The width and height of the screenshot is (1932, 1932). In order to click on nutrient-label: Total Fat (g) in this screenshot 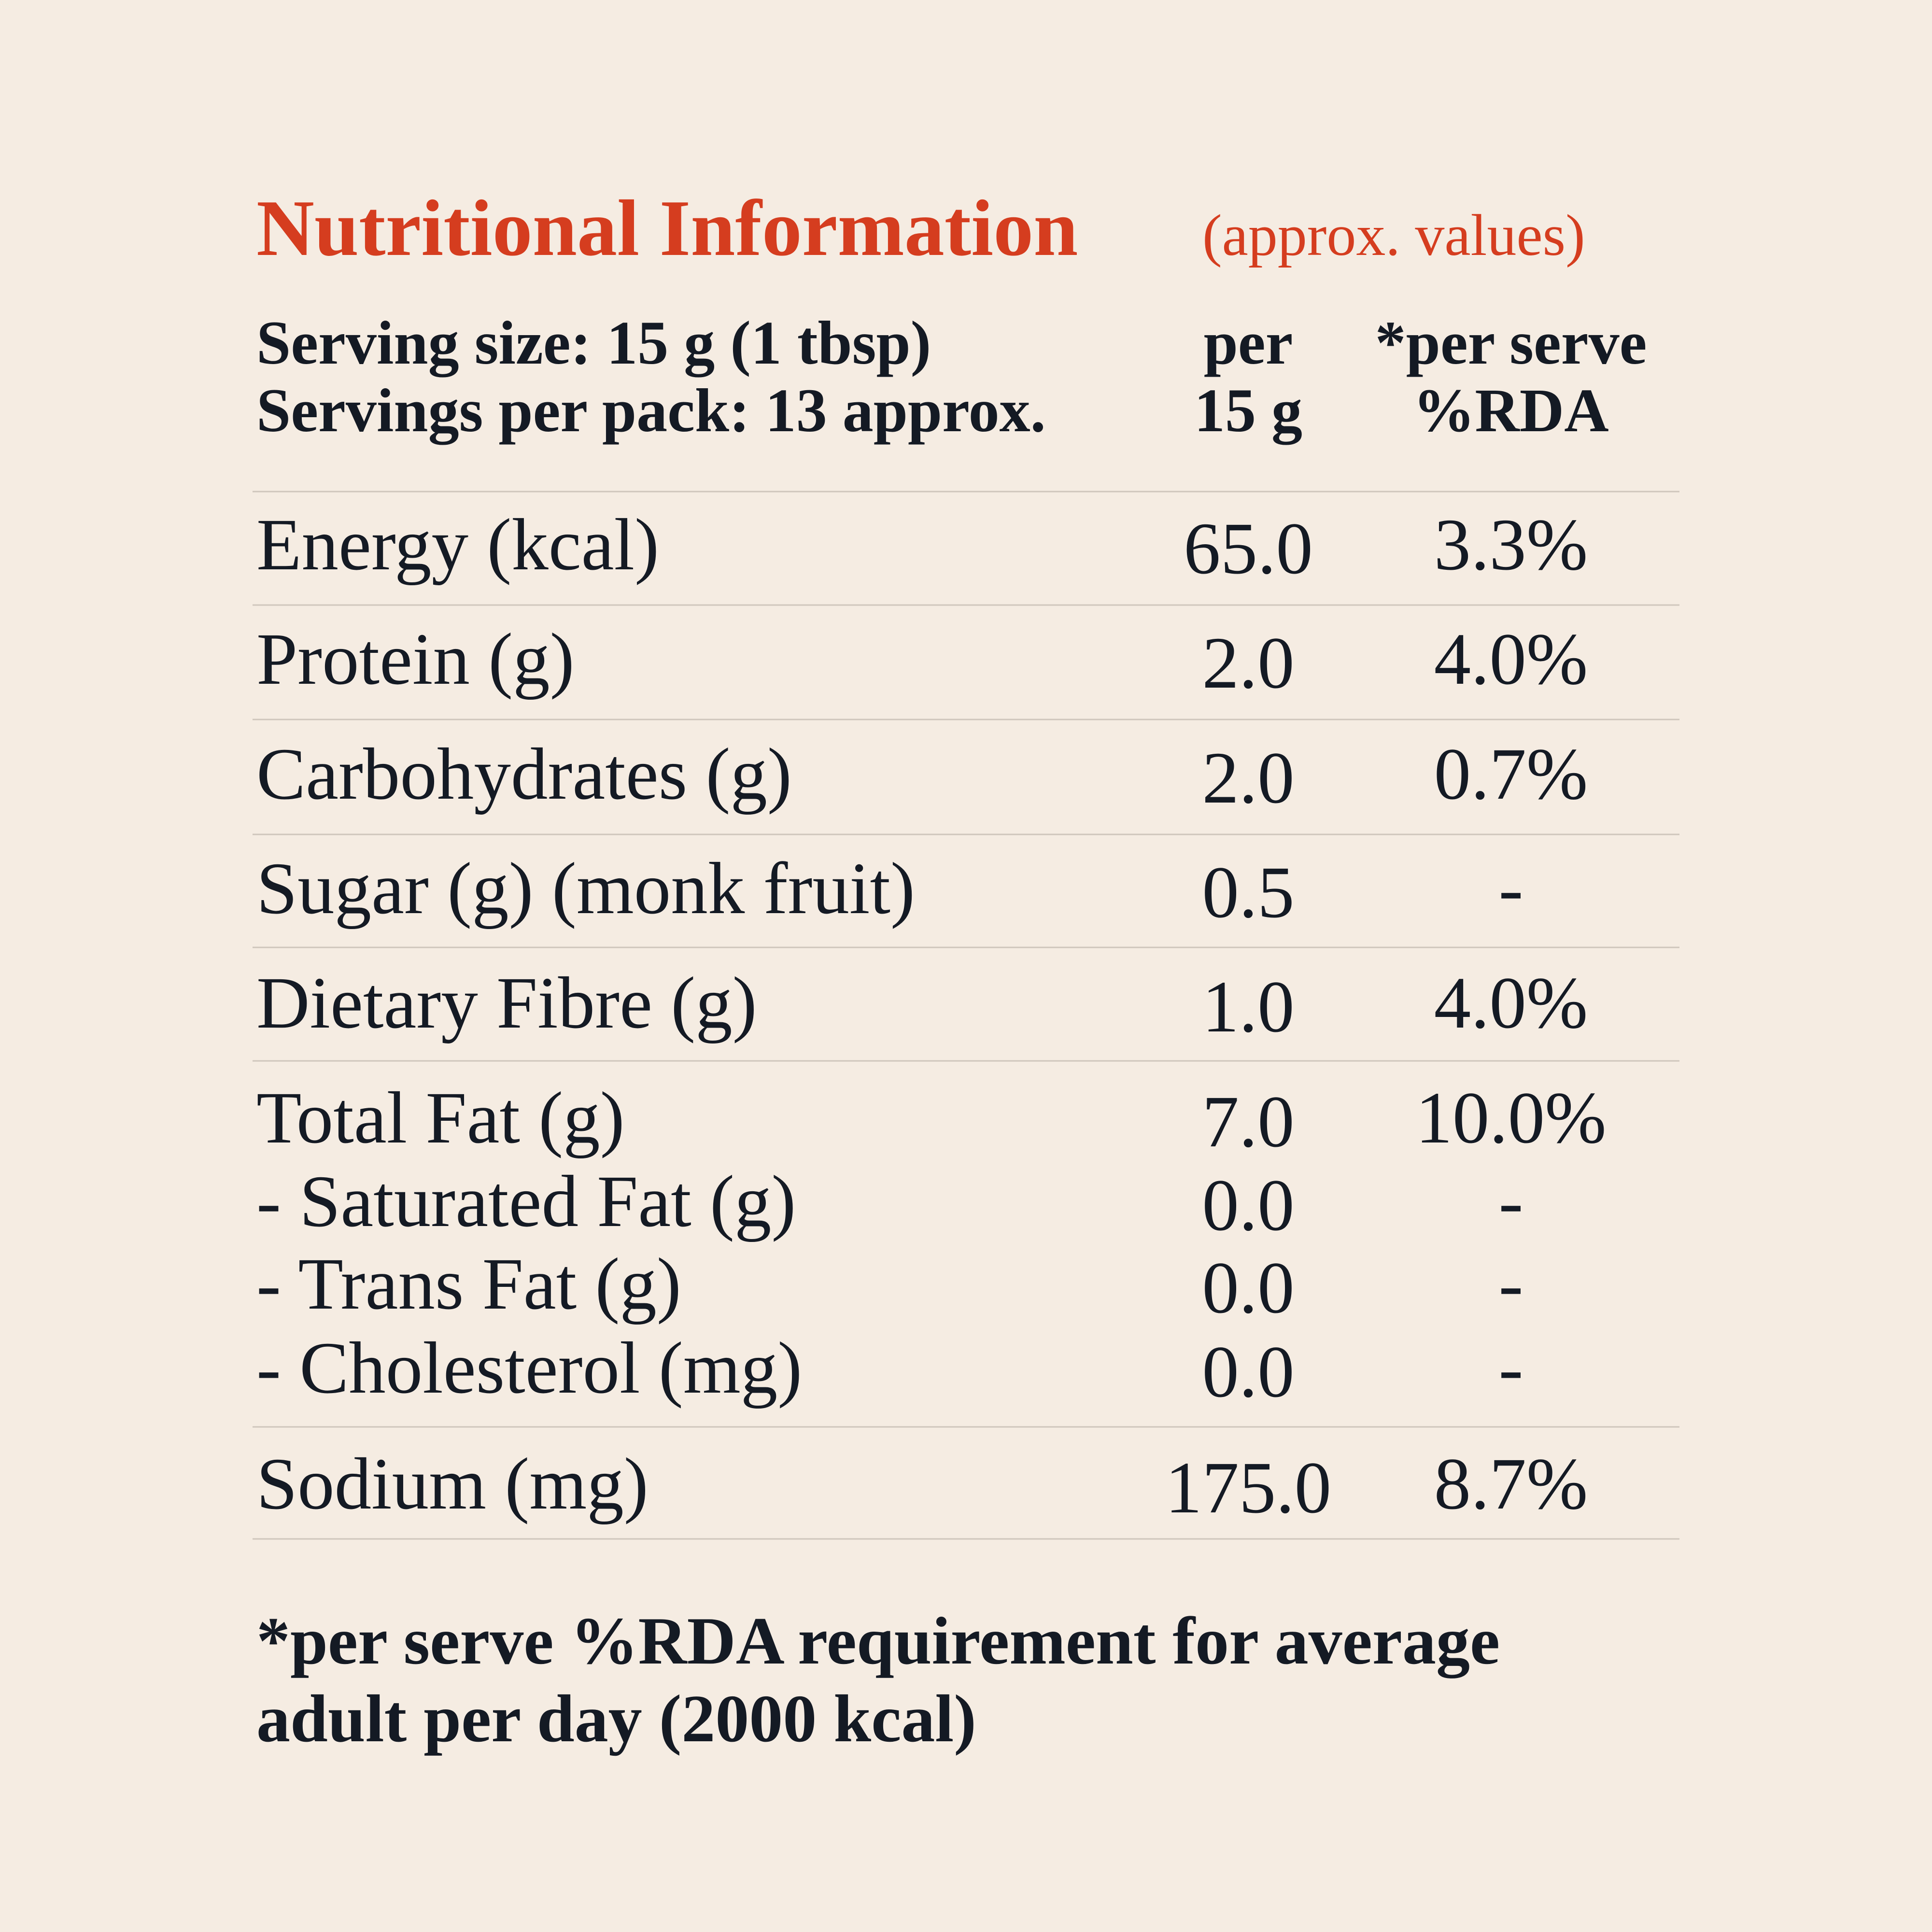, I will do `click(440, 1118)`.